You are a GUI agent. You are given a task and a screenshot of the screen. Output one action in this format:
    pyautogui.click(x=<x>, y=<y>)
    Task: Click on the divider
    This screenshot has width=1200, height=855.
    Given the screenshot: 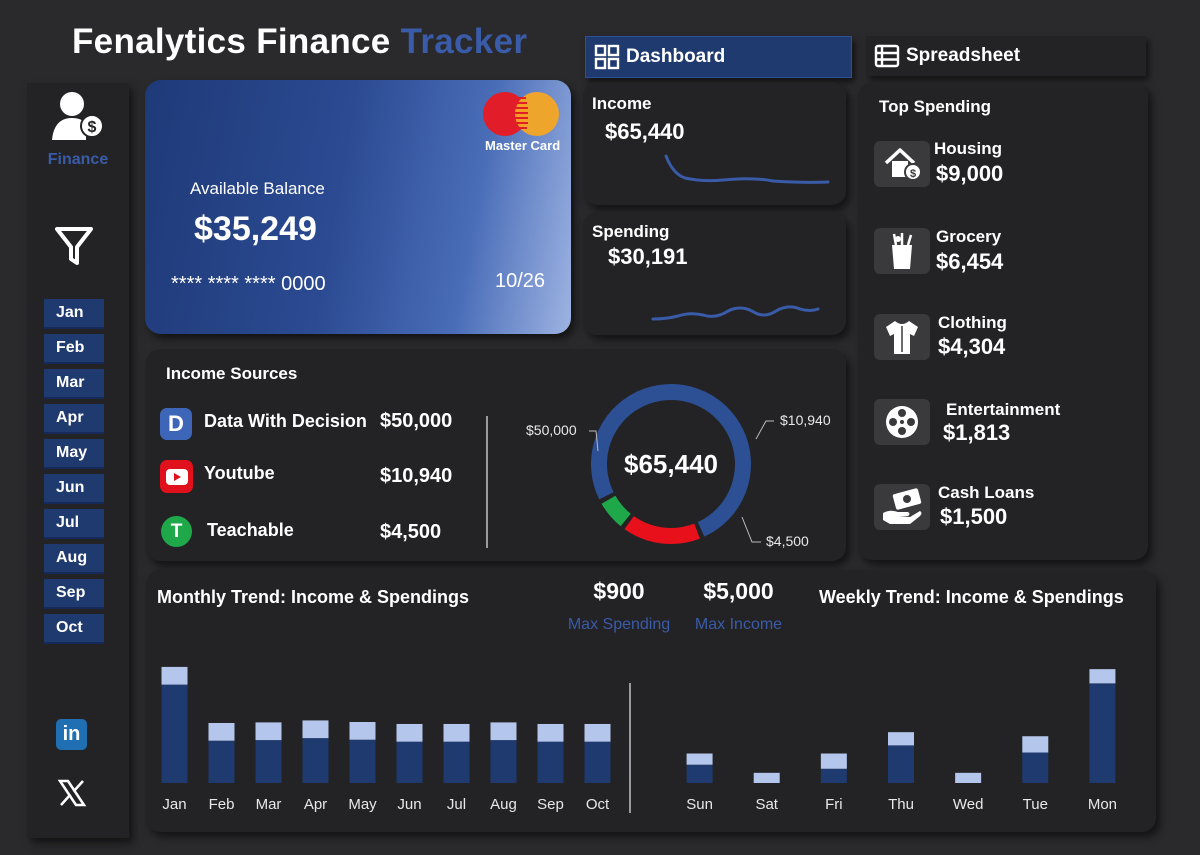 What is the action you would take?
    pyautogui.click(x=487, y=482)
    